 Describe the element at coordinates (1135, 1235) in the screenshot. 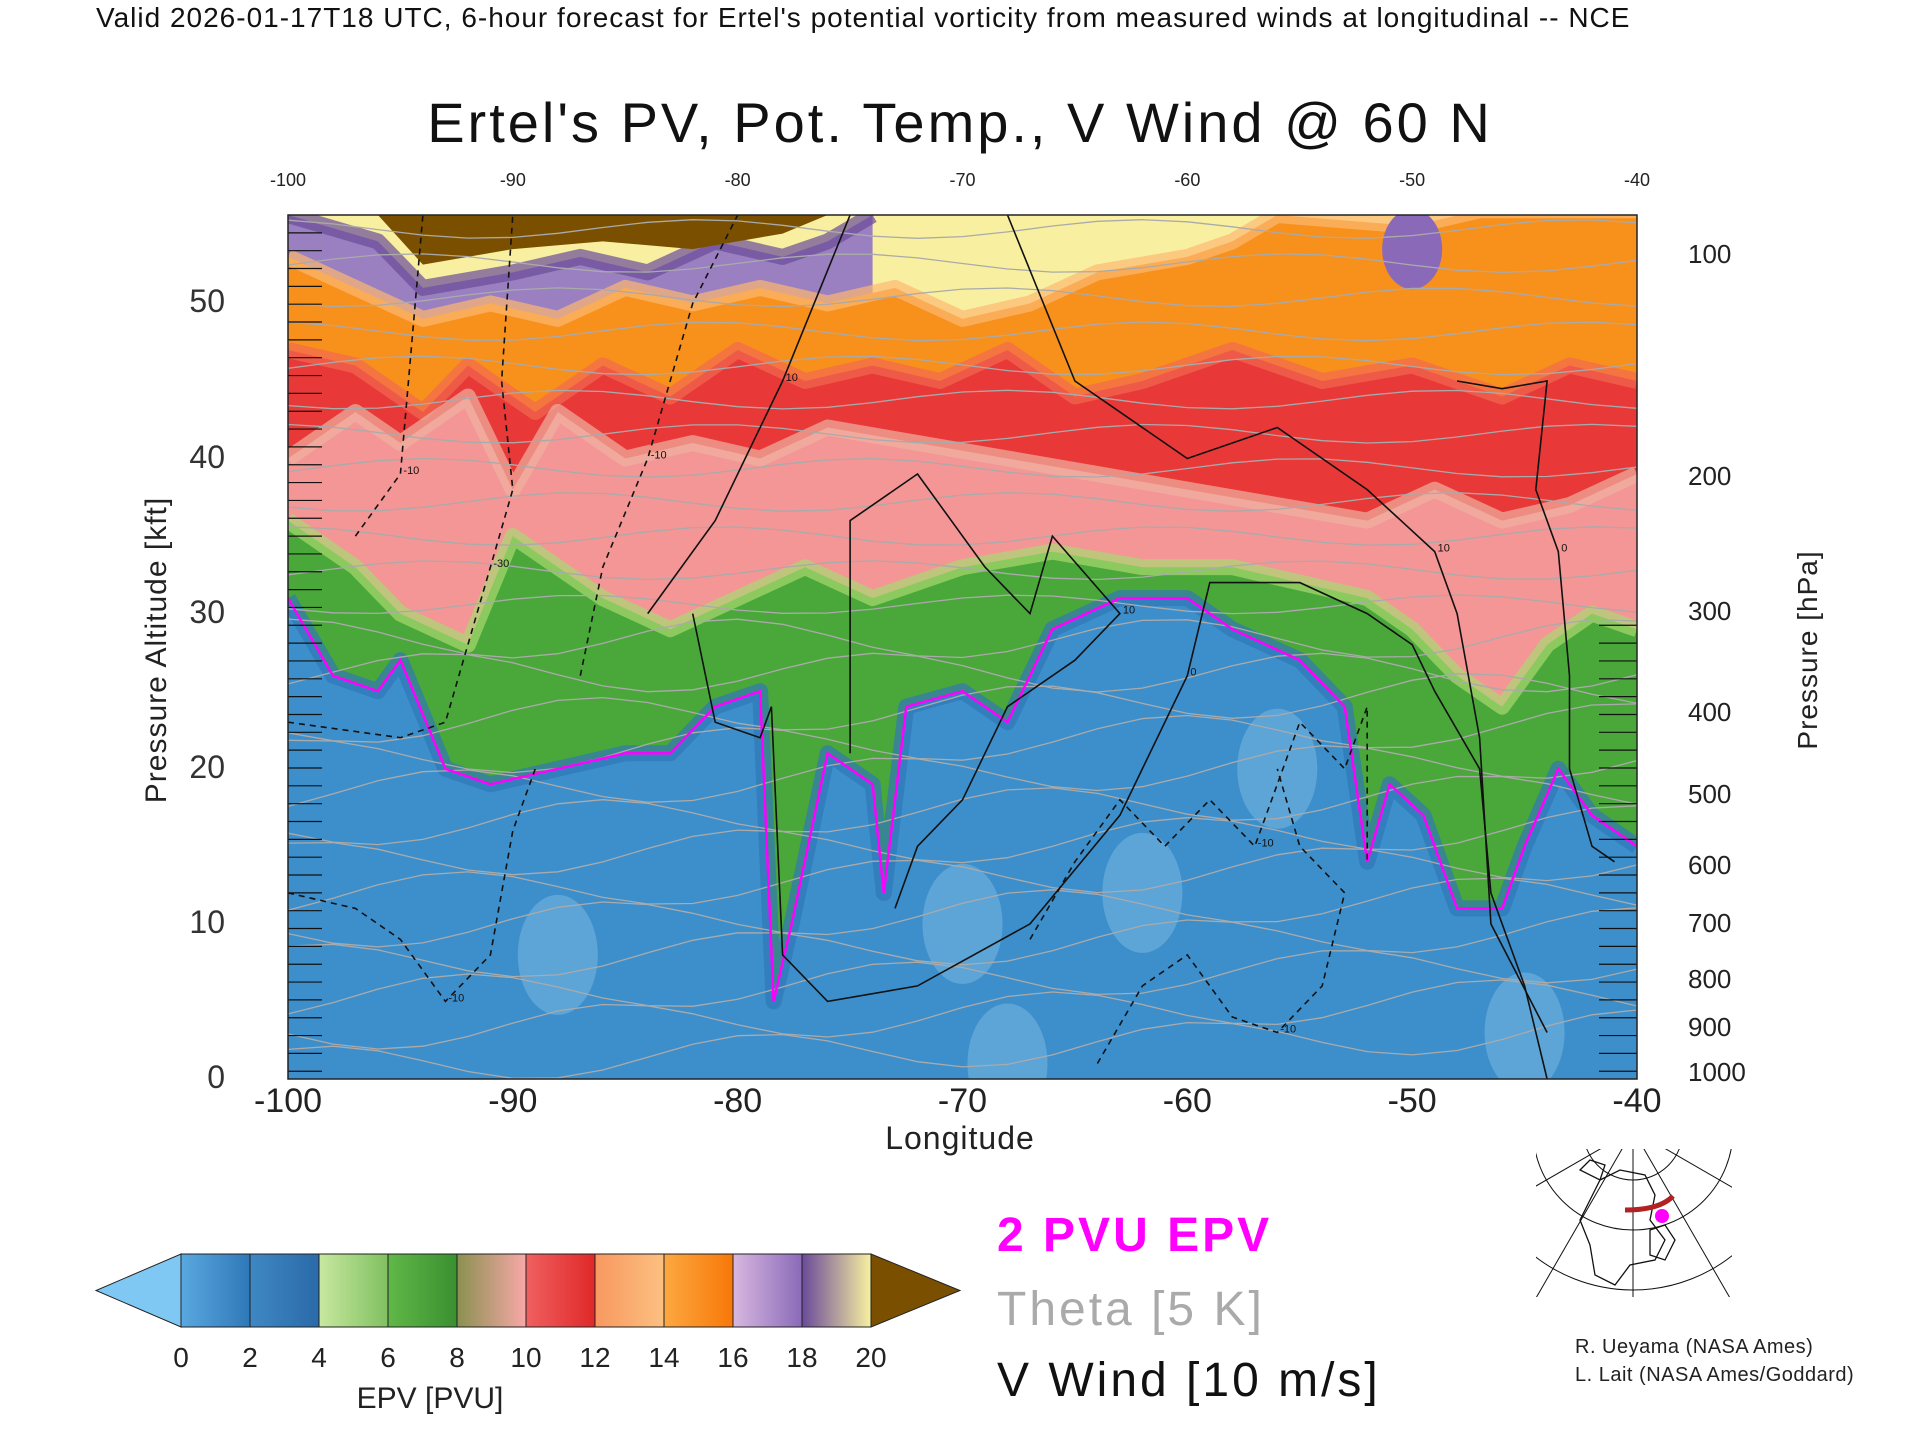

I see `legend-pv2: 2 PVU EPV` at that location.